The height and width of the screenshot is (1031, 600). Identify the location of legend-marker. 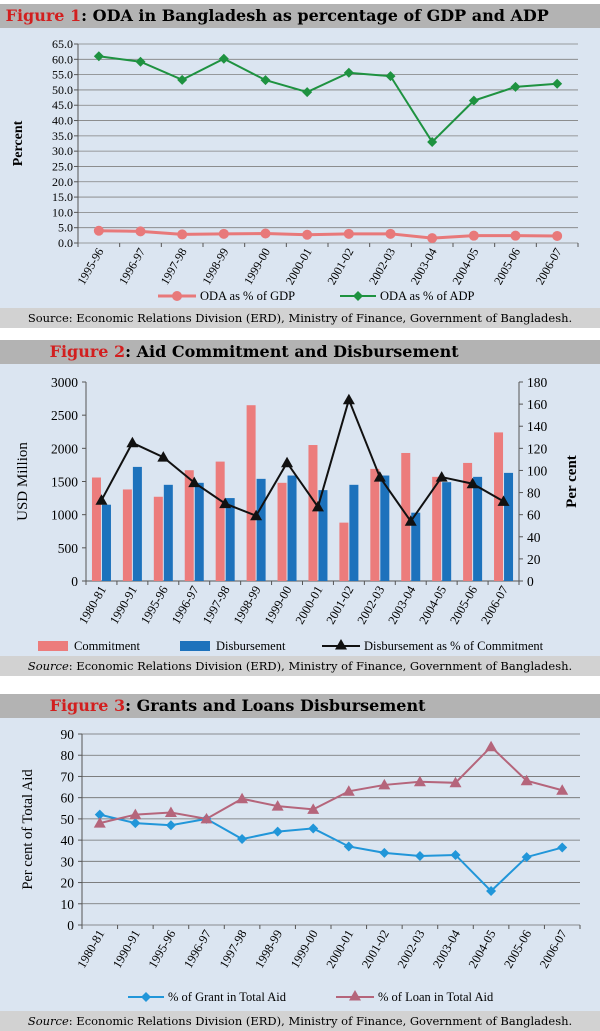
(358, 296).